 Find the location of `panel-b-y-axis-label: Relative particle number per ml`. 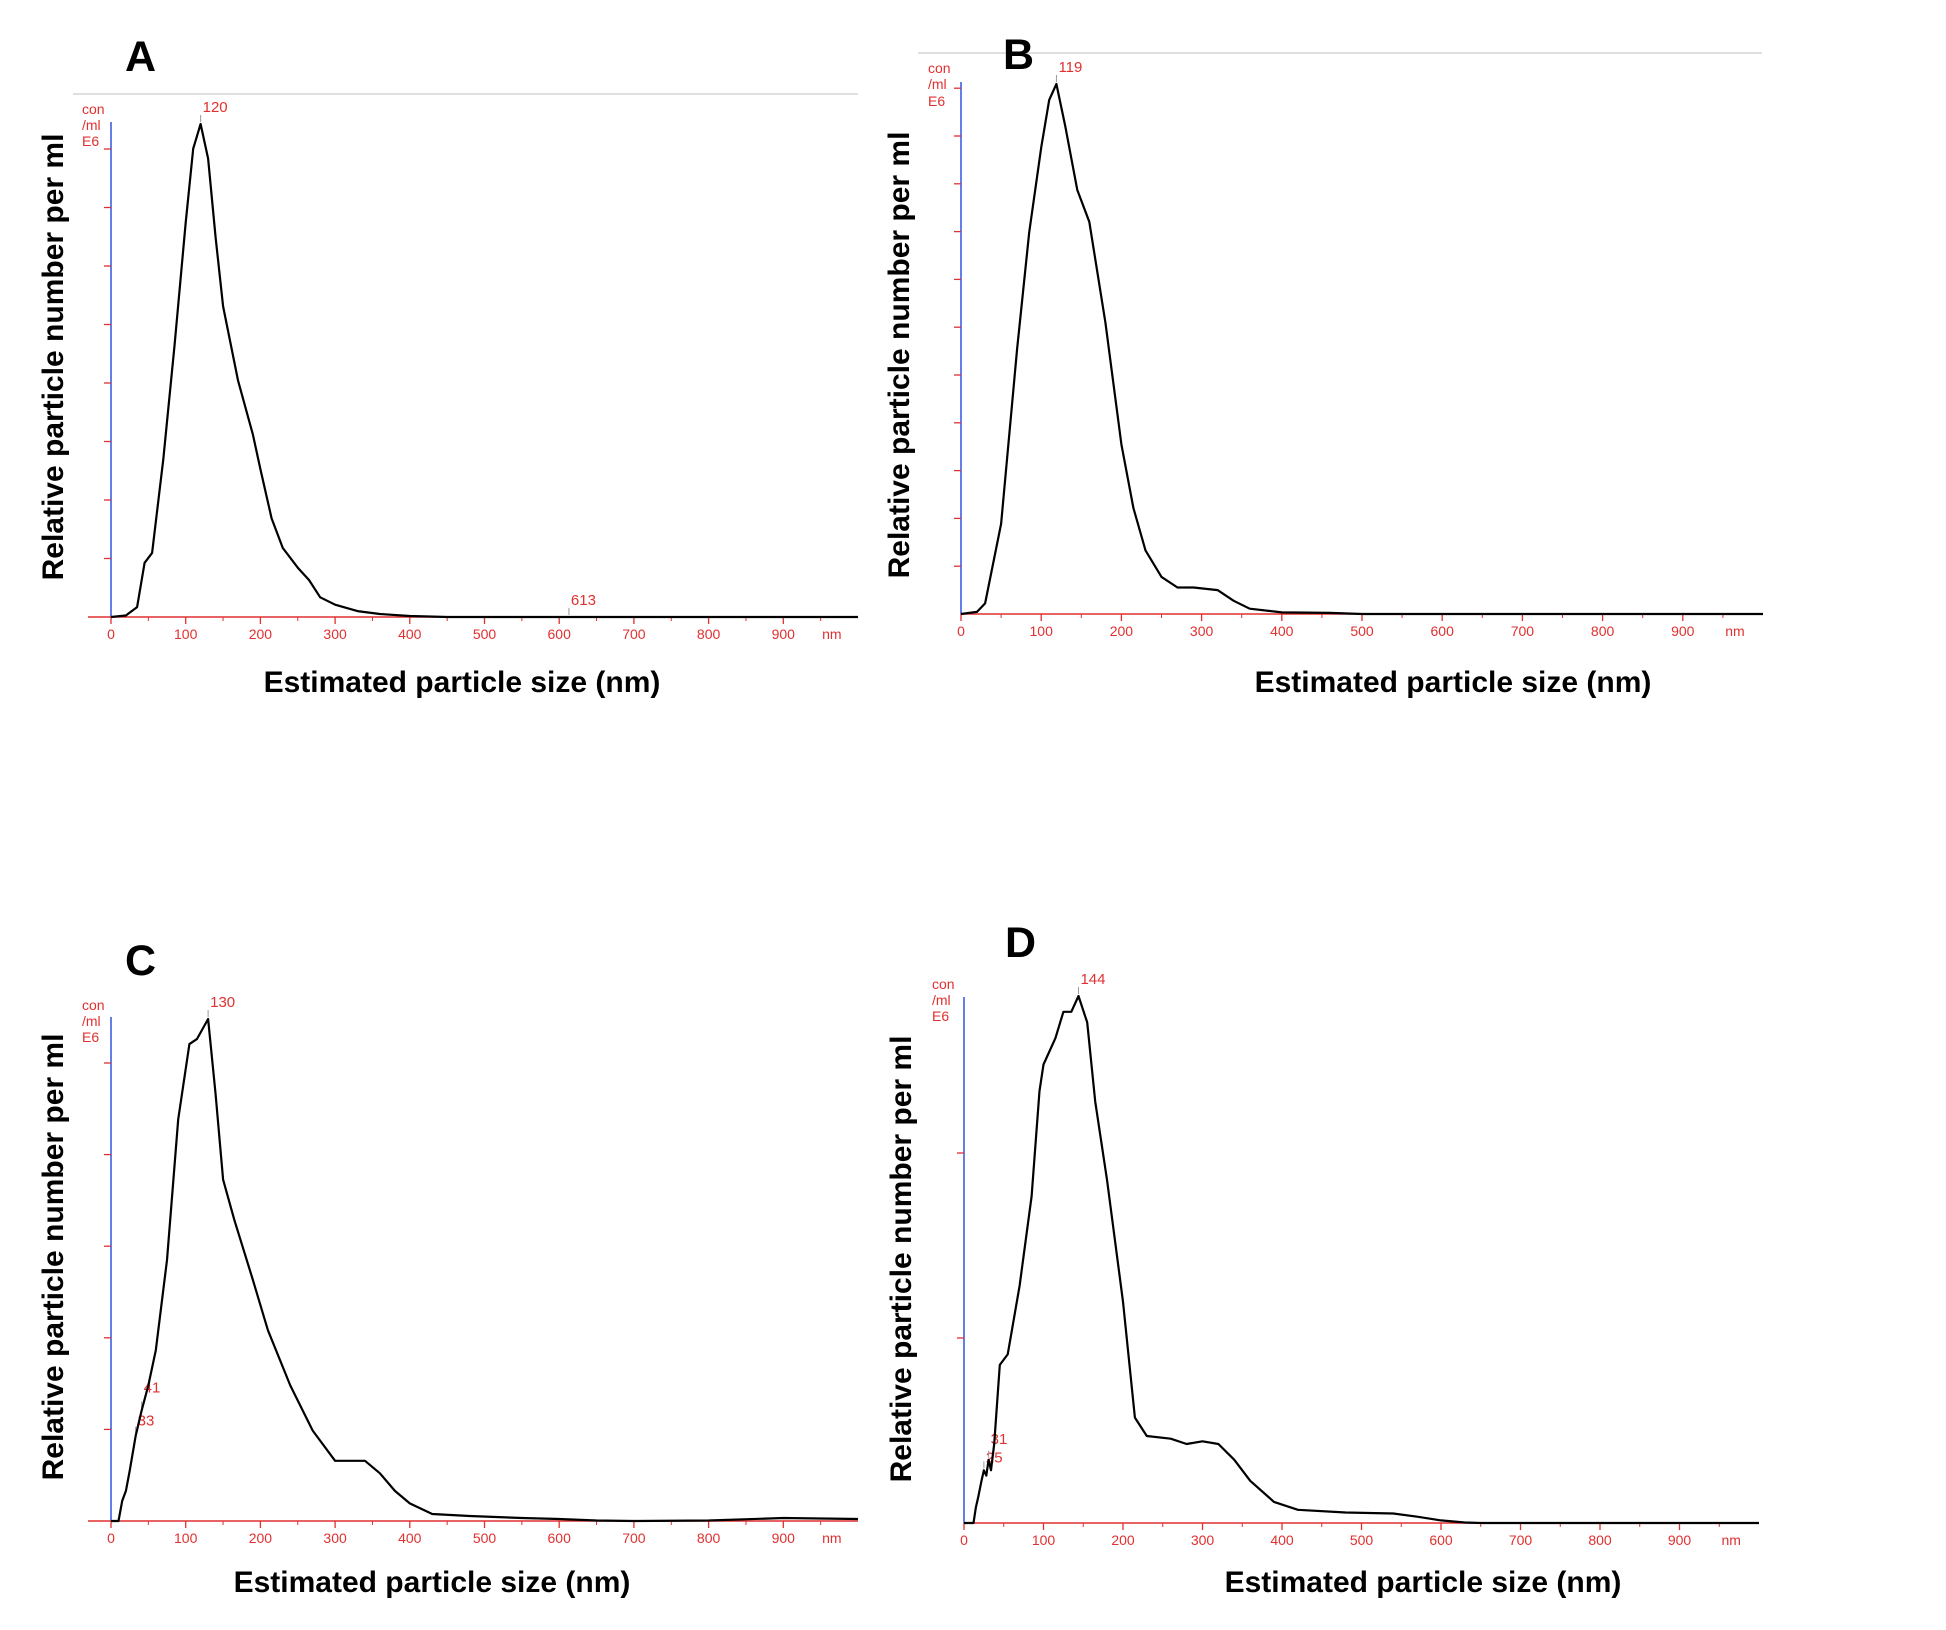

panel-b-y-axis-label: Relative particle number per ml is located at coordinates (899, 355).